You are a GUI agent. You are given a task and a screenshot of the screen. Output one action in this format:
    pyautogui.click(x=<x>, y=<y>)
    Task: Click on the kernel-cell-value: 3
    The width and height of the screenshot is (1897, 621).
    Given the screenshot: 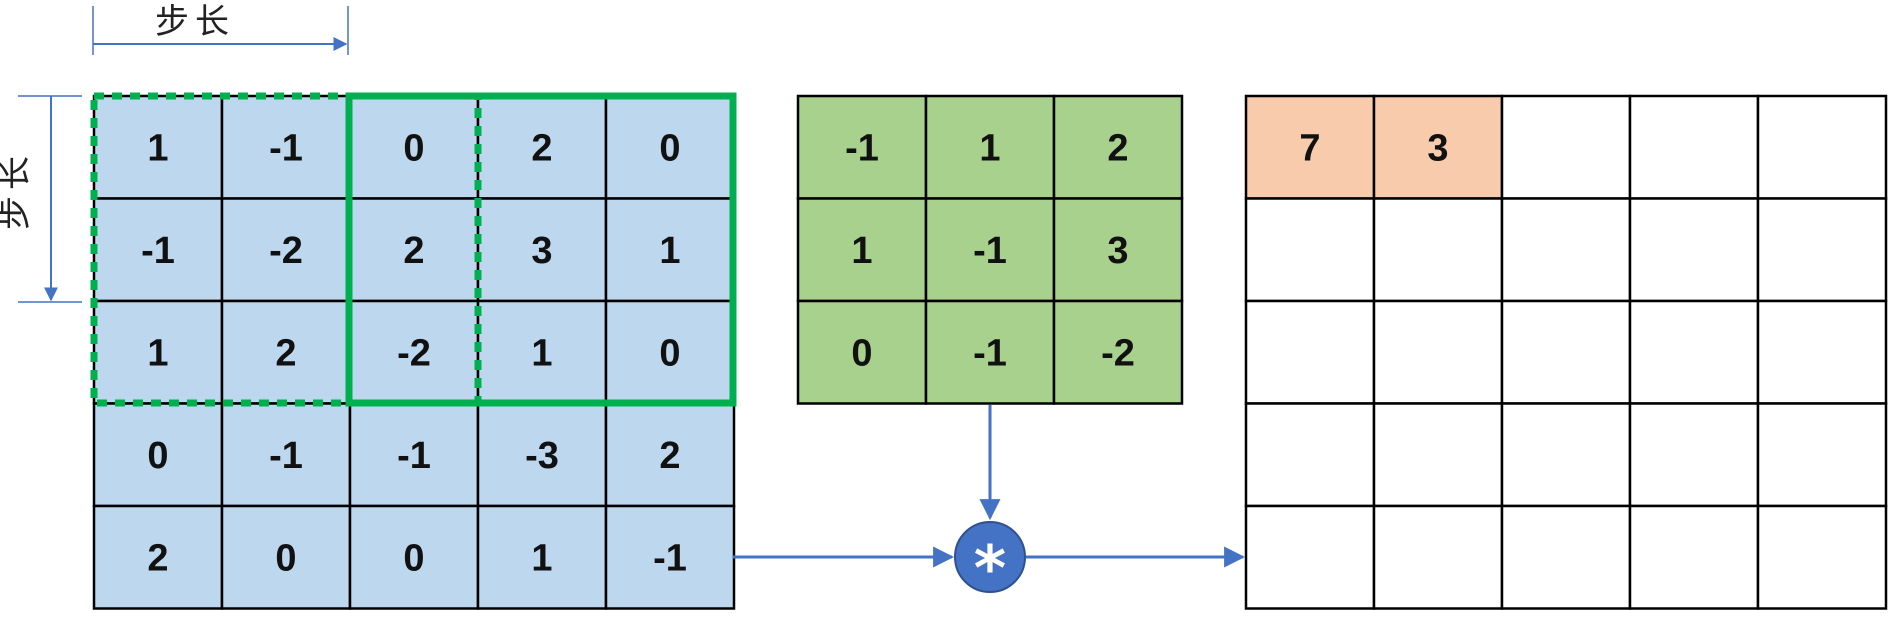 What is the action you would take?
    pyautogui.click(x=1117, y=251)
    